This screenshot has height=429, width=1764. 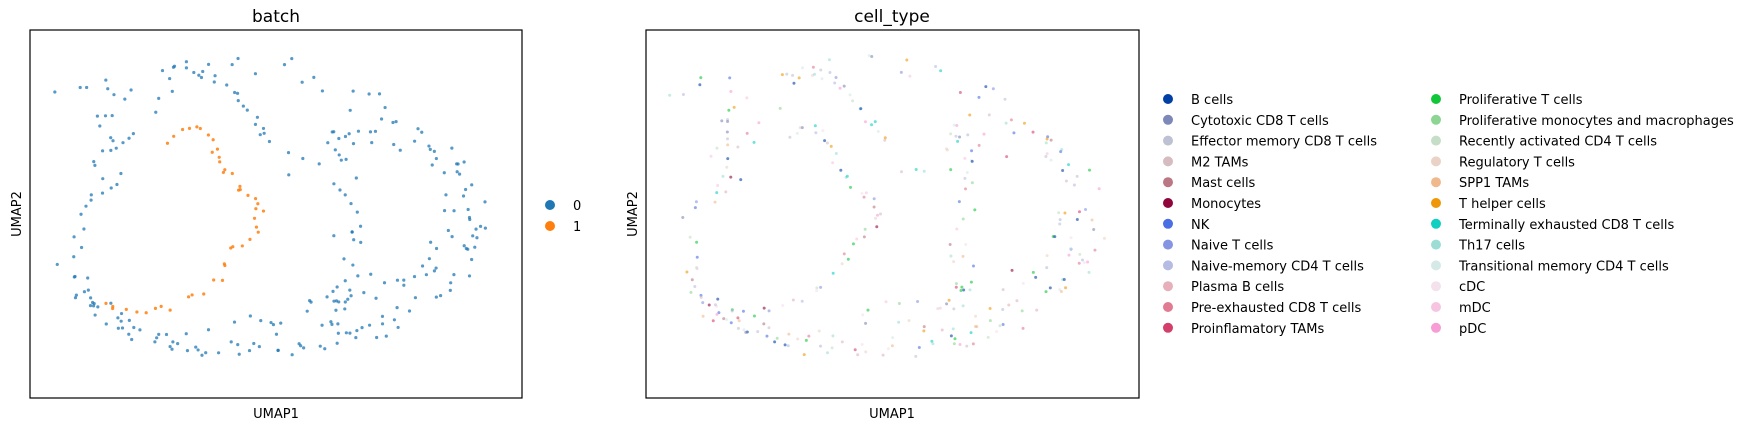 I want to click on legend-label: Transitional memory CD4 T cells, so click(x=1563, y=266).